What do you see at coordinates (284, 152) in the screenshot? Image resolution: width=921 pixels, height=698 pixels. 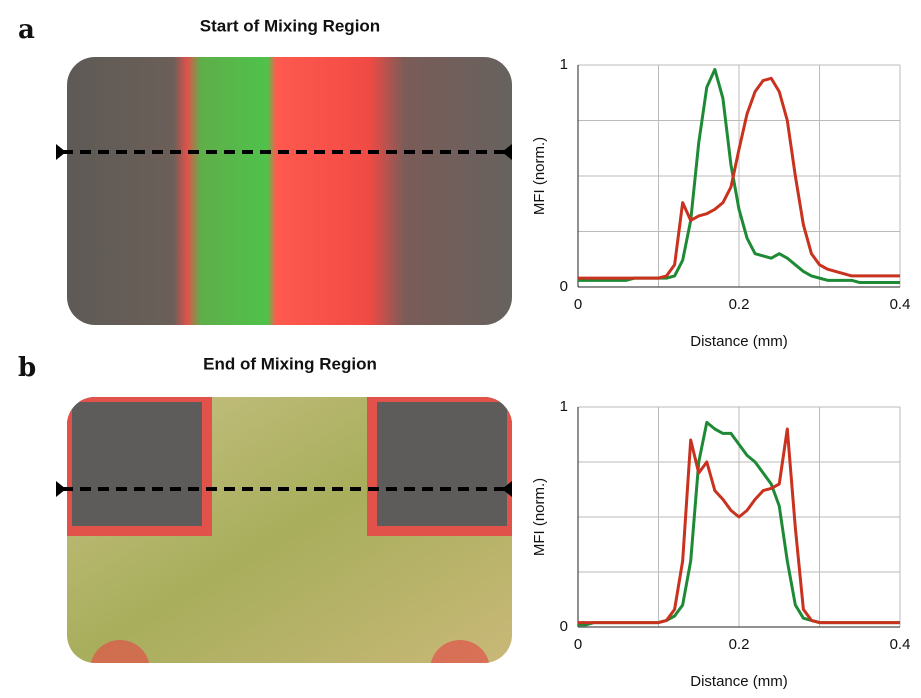 I see `scan-line-a` at bounding box center [284, 152].